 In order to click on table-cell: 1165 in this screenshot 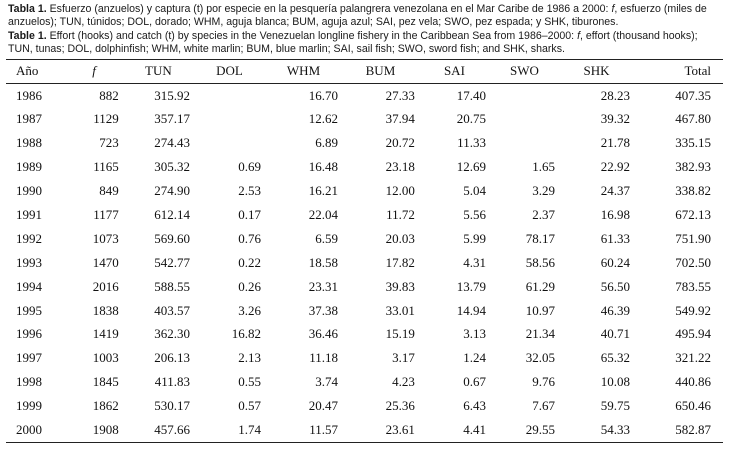, I will do `click(106, 167)`.